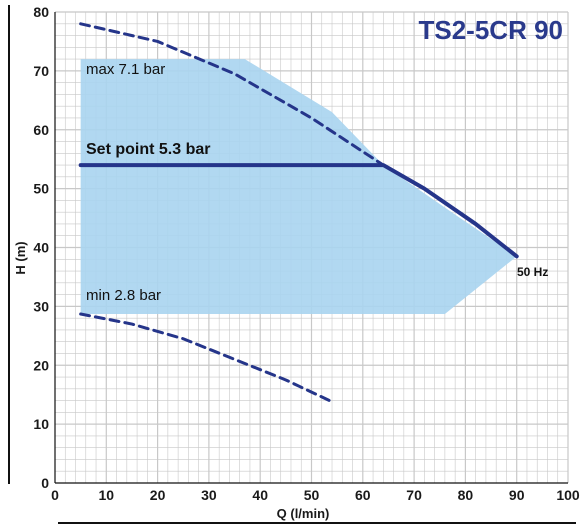  Describe the element at coordinates (125, 69) in the screenshot. I see `max-pressure-label: max 7.1 bar` at that location.